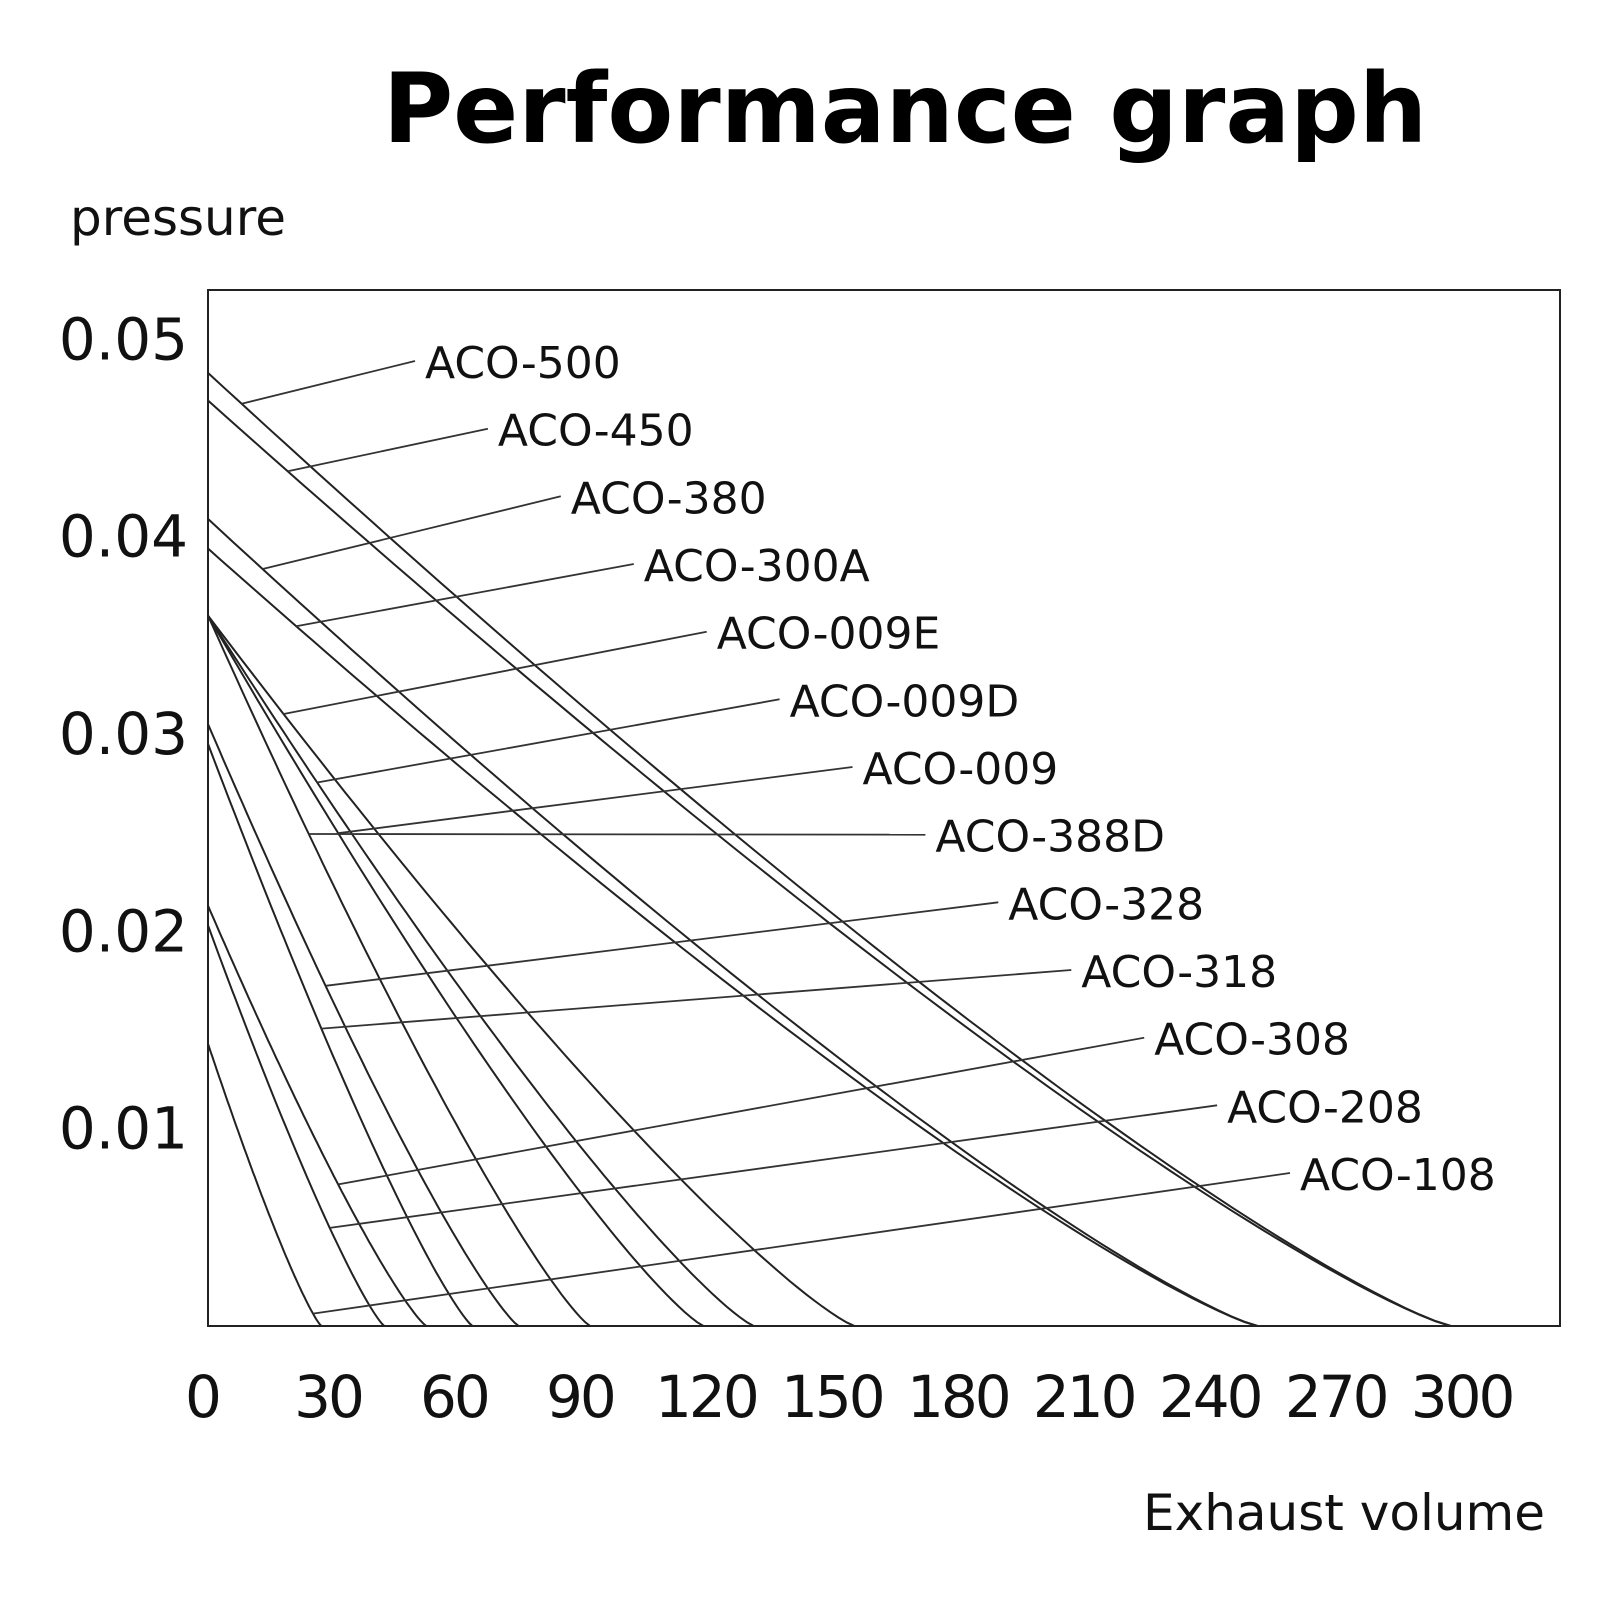 This screenshot has width=1600, height=1600. What do you see at coordinates (617, 834) in the screenshot?
I see `leader-aco-388d` at bounding box center [617, 834].